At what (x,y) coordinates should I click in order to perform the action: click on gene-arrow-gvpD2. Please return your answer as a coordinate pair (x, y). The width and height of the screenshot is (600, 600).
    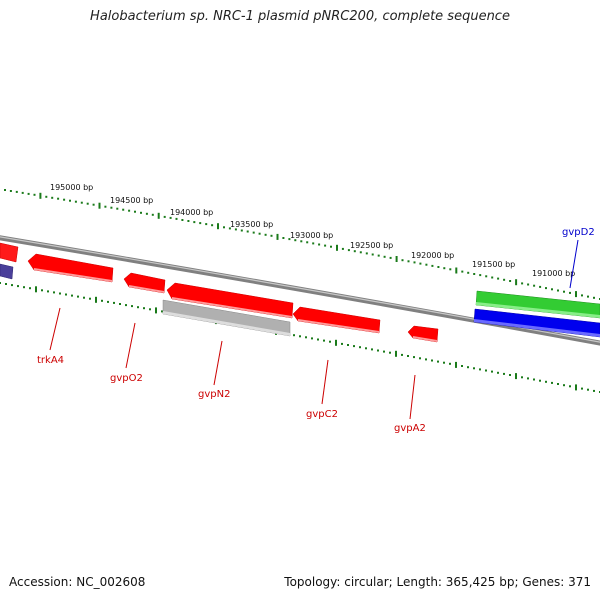
    Looking at the image, I should click on (537, 304).